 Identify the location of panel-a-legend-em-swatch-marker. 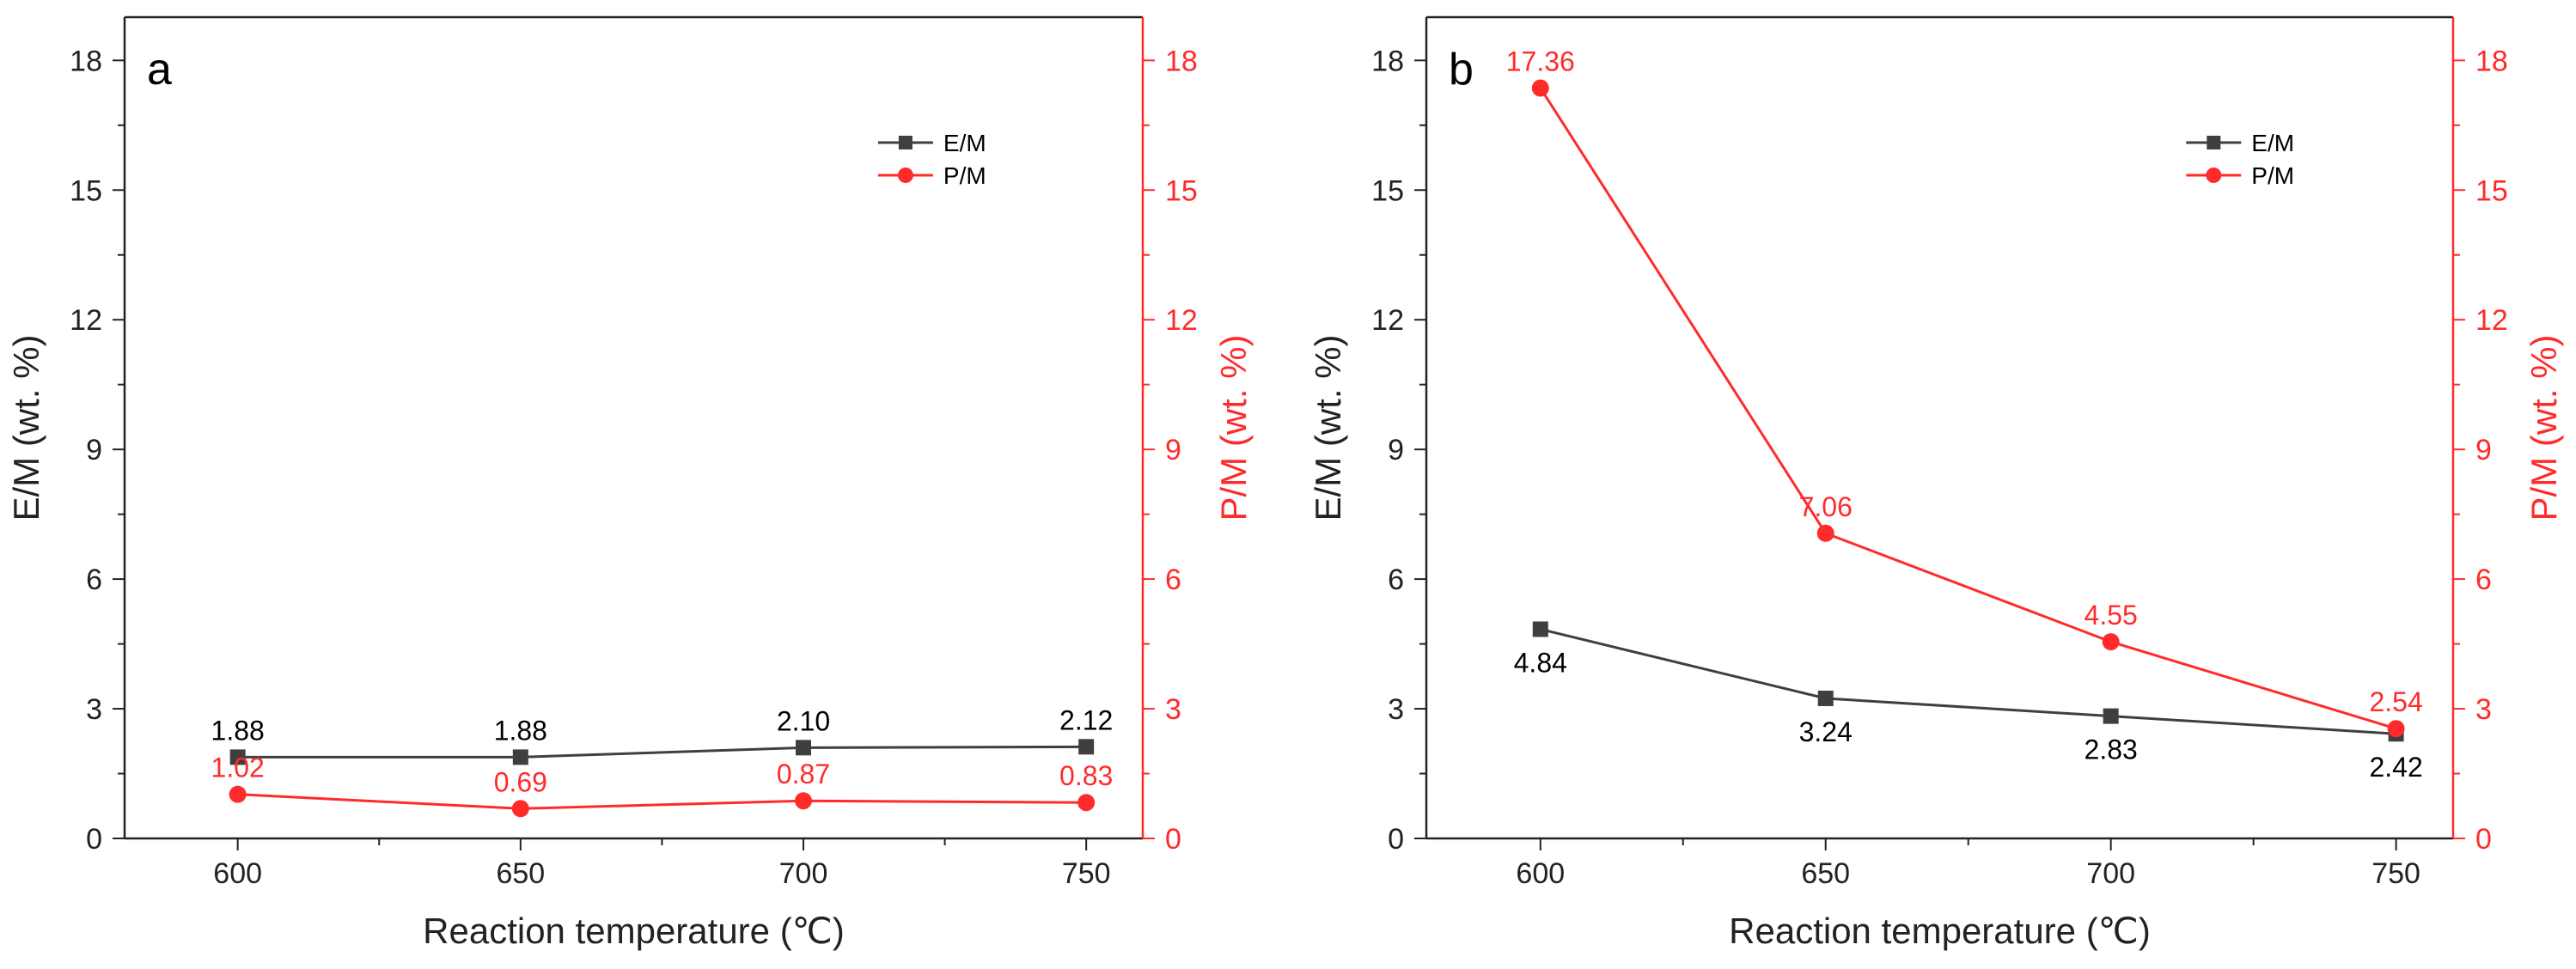
(906, 142).